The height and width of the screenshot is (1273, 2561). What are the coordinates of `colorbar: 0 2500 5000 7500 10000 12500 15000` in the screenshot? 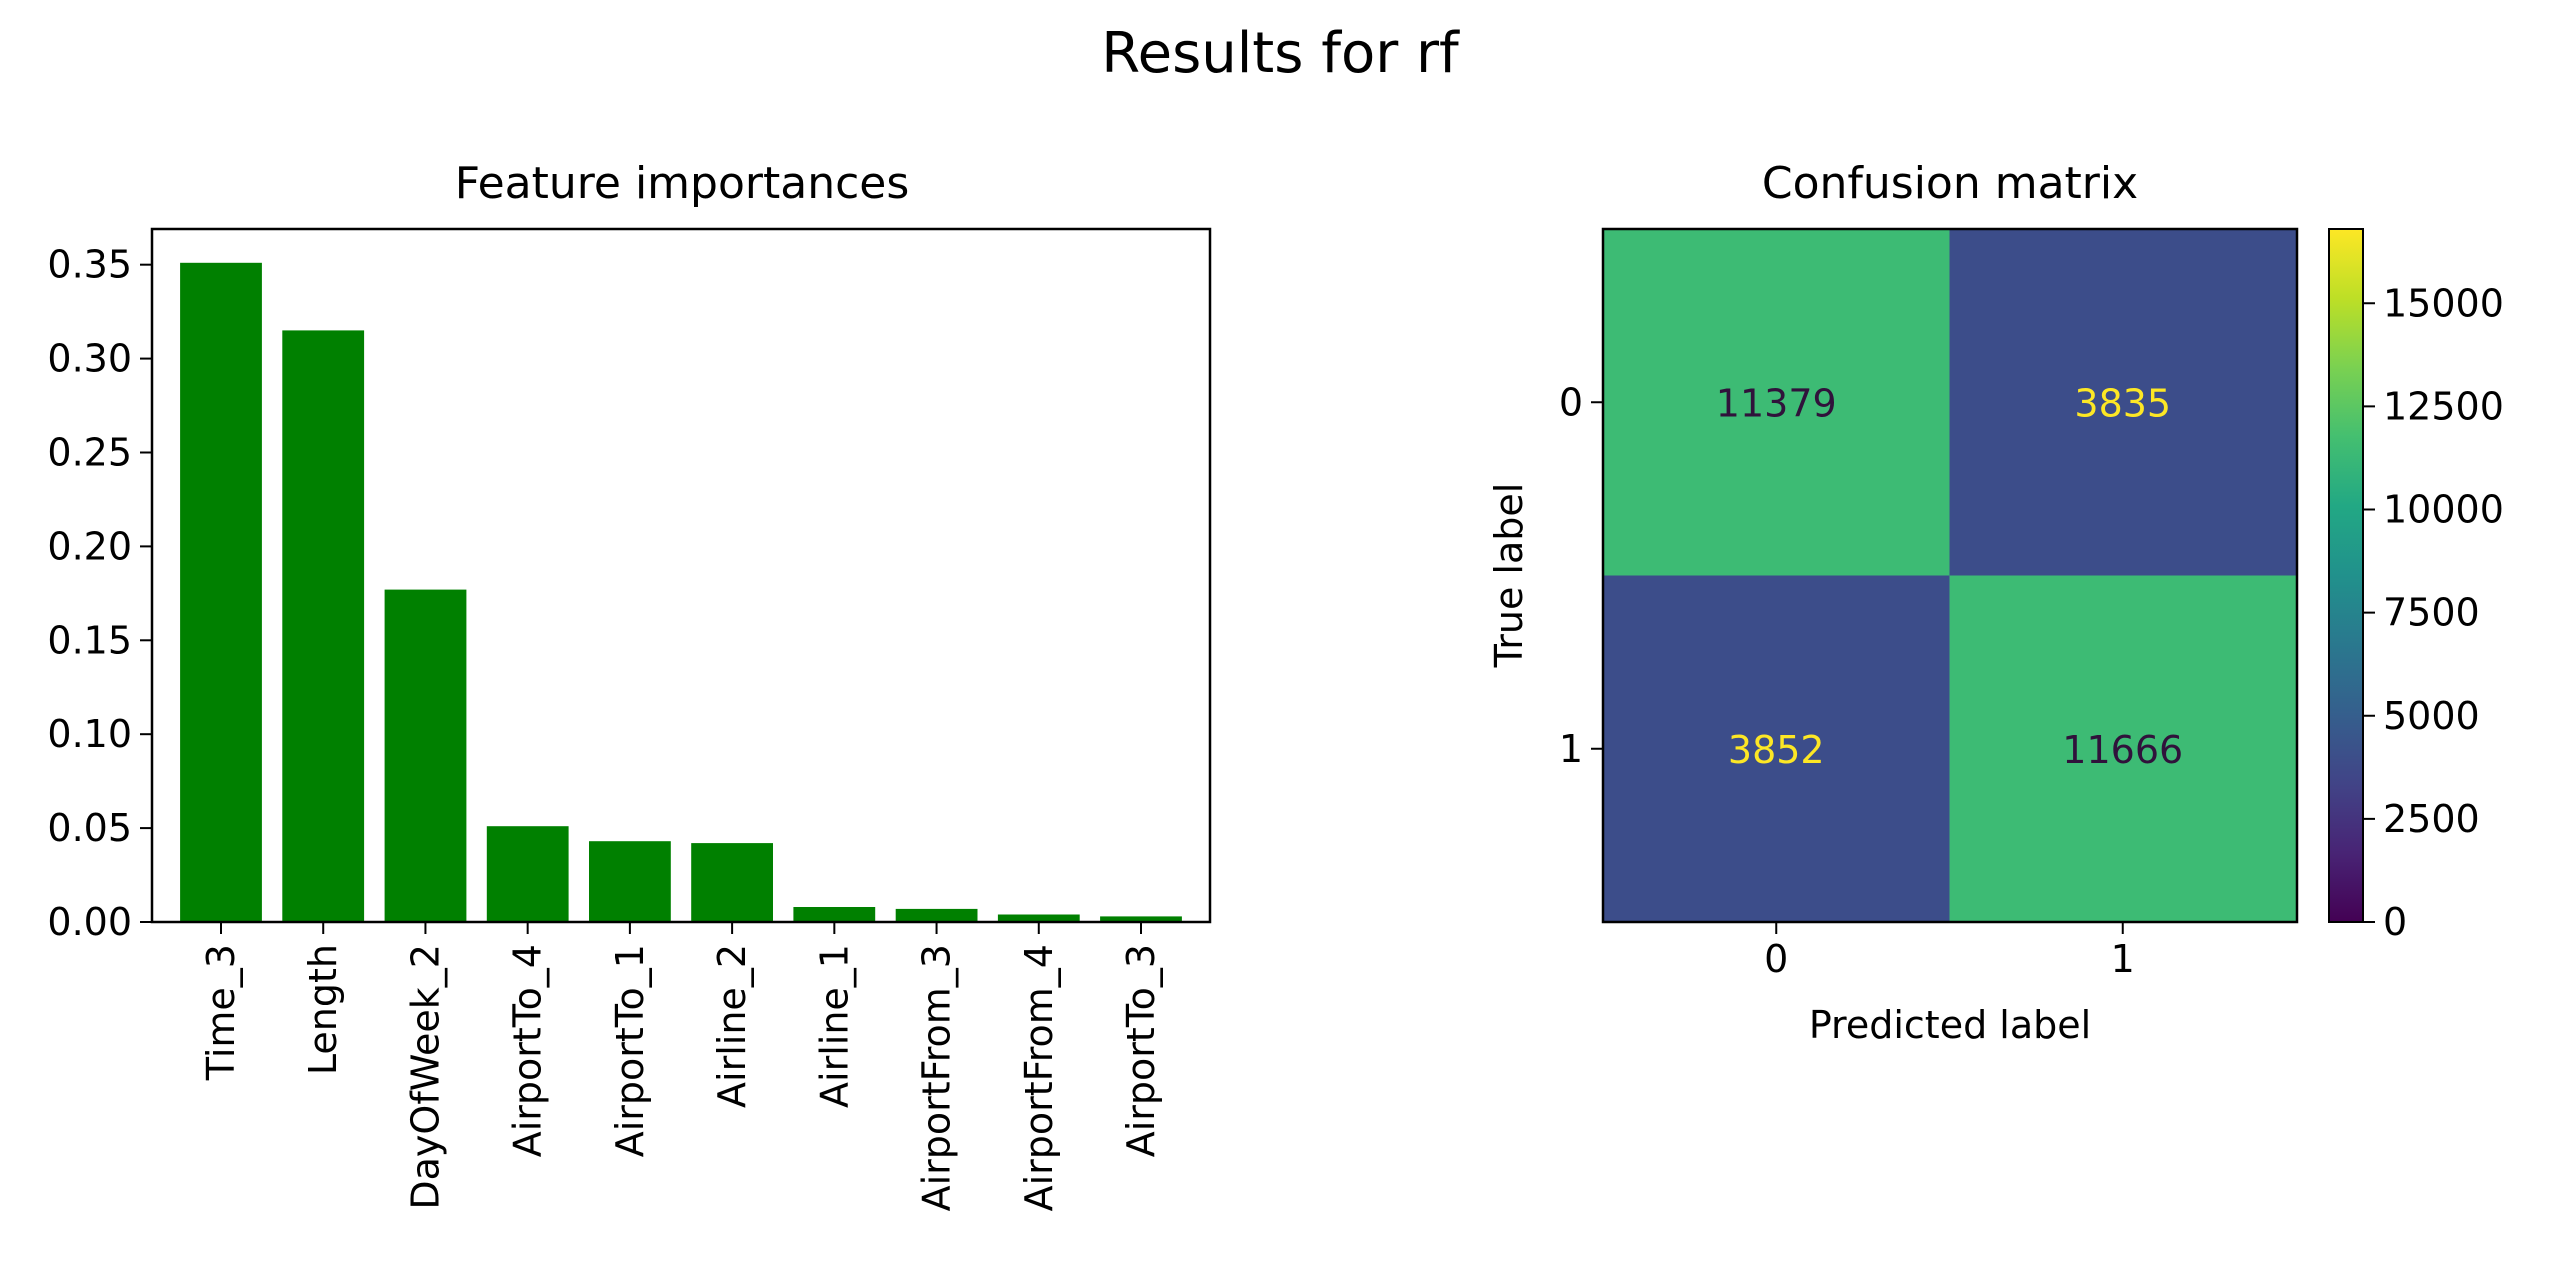 It's located at (2416, 586).